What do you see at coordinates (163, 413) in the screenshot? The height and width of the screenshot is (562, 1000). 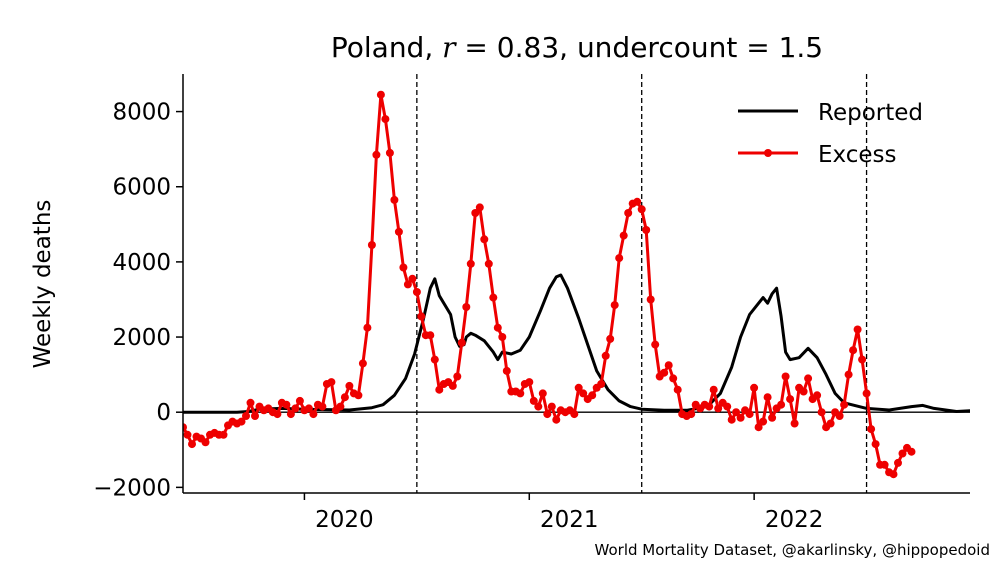 I see `y-tick-label: 0` at bounding box center [163, 413].